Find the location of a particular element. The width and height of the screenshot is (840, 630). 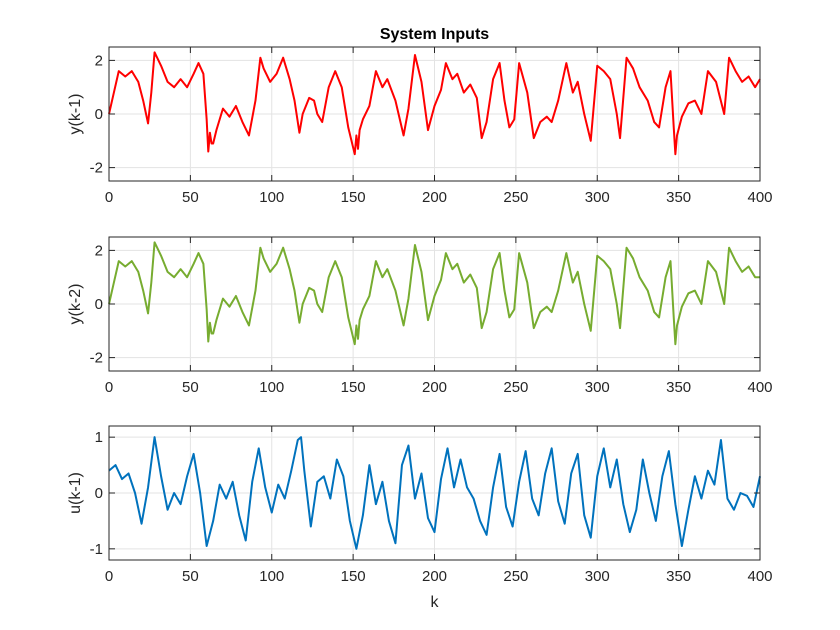

y-tick-label: 1 is located at coordinates (99, 437).